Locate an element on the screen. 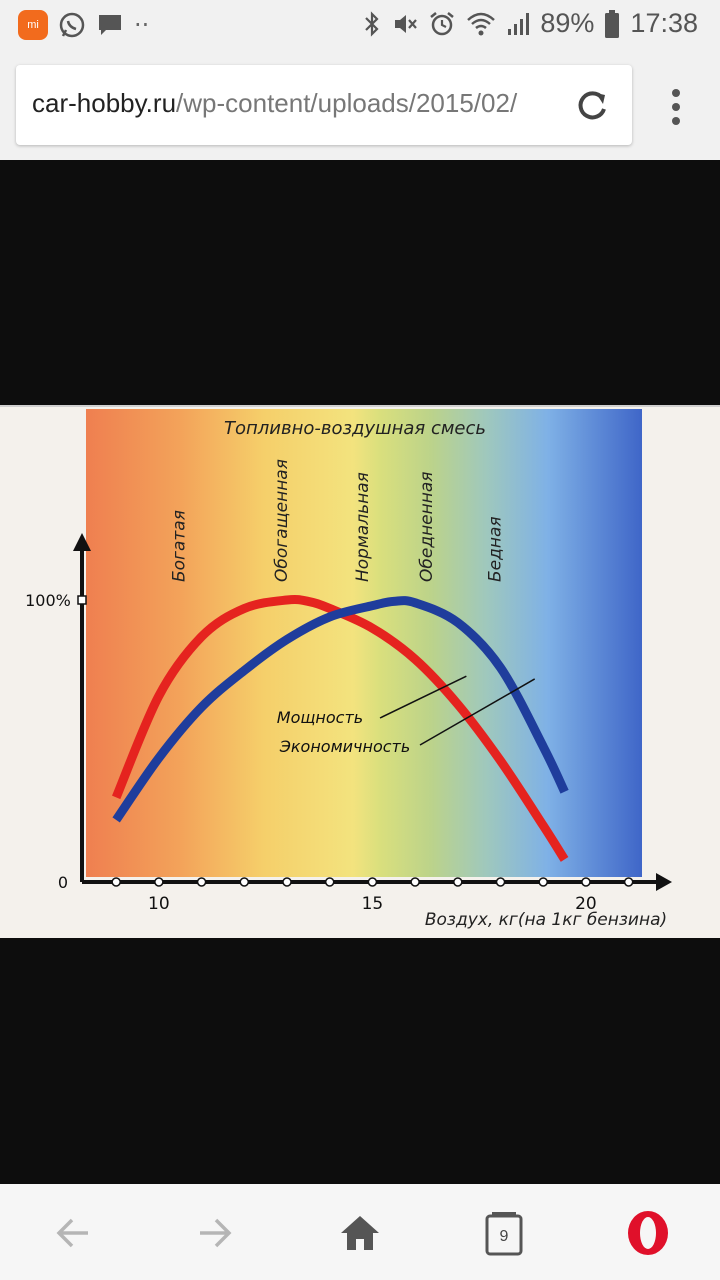  chart-legend: Мощность Экономичность is located at coordinates (406, 715).